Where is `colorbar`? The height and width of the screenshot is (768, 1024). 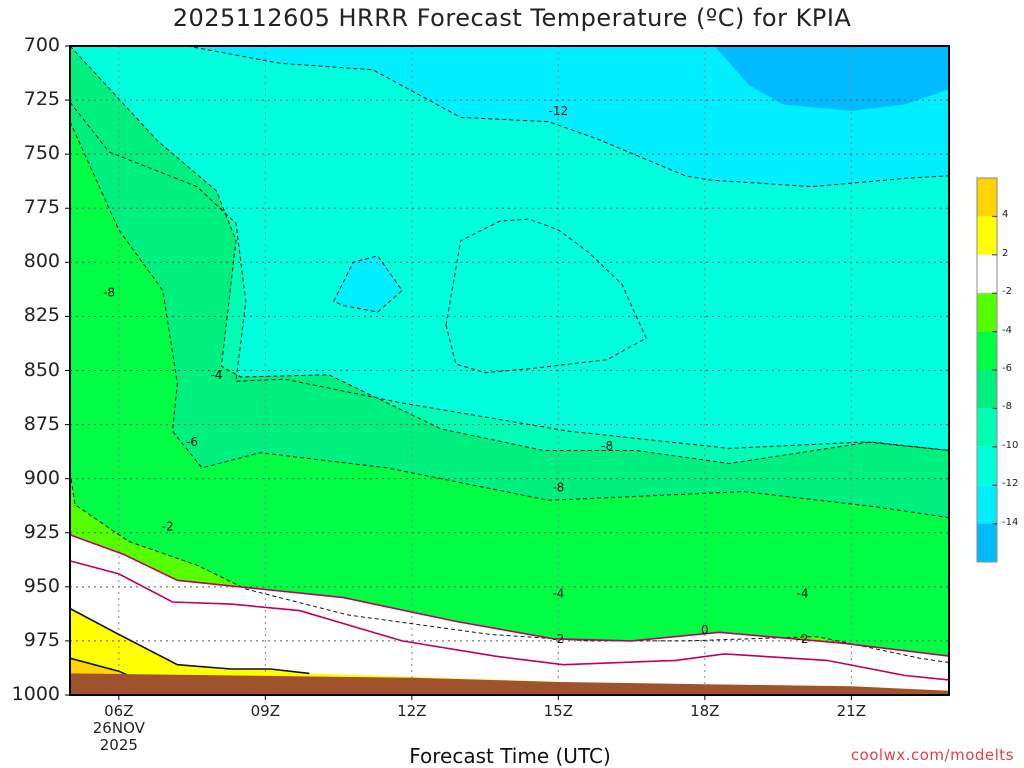 colorbar is located at coordinates (987, 370).